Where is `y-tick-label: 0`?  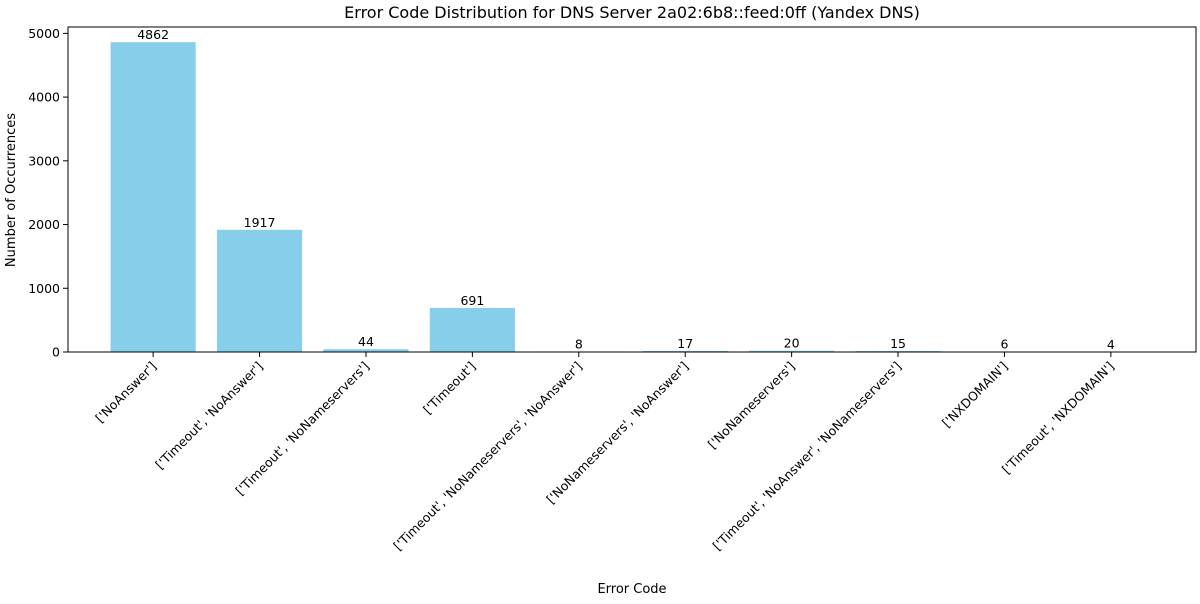 y-tick-label: 0 is located at coordinates (56, 352).